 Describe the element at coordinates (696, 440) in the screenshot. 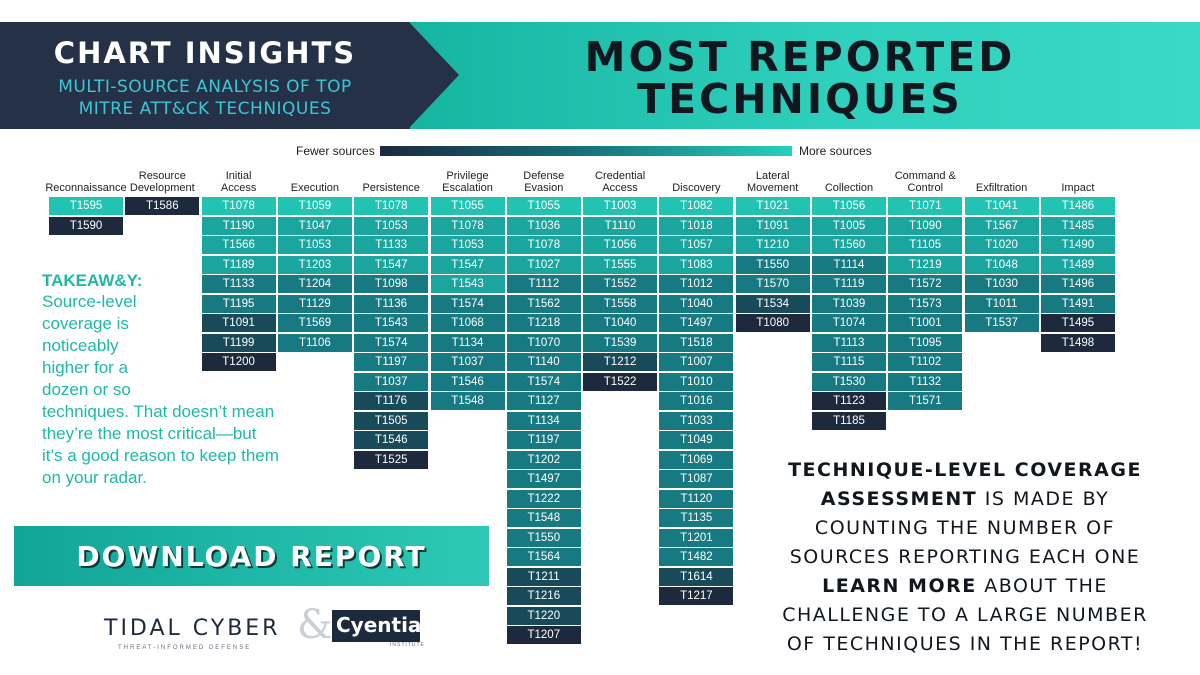

I see `technique-cell: T1049` at that location.